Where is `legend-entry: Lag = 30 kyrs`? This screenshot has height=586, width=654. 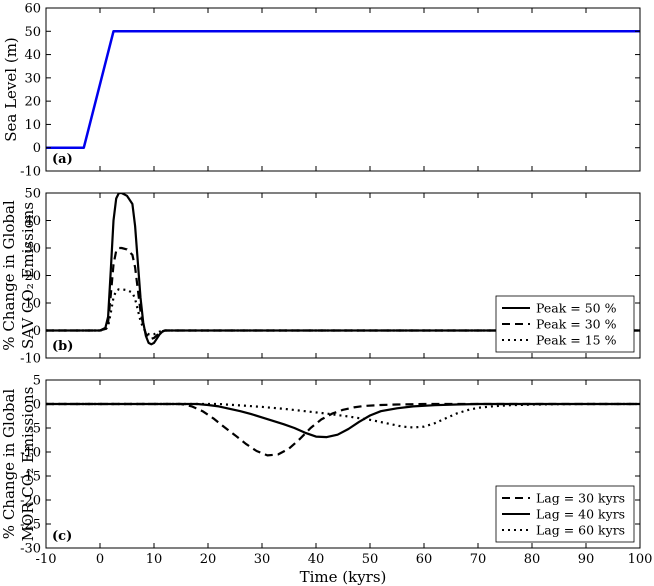
legend-entry: Lag = 30 kyrs is located at coordinates (580, 498).